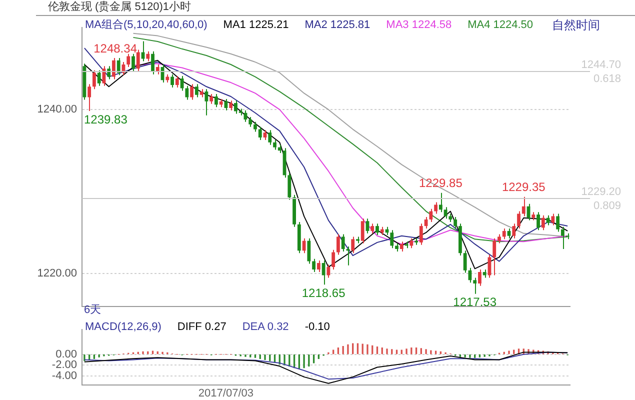 The image size is (635, 400). Describe the element at coordinates (337, 25) in the screenshot. I see `text: MA2 1225.81` at that location.